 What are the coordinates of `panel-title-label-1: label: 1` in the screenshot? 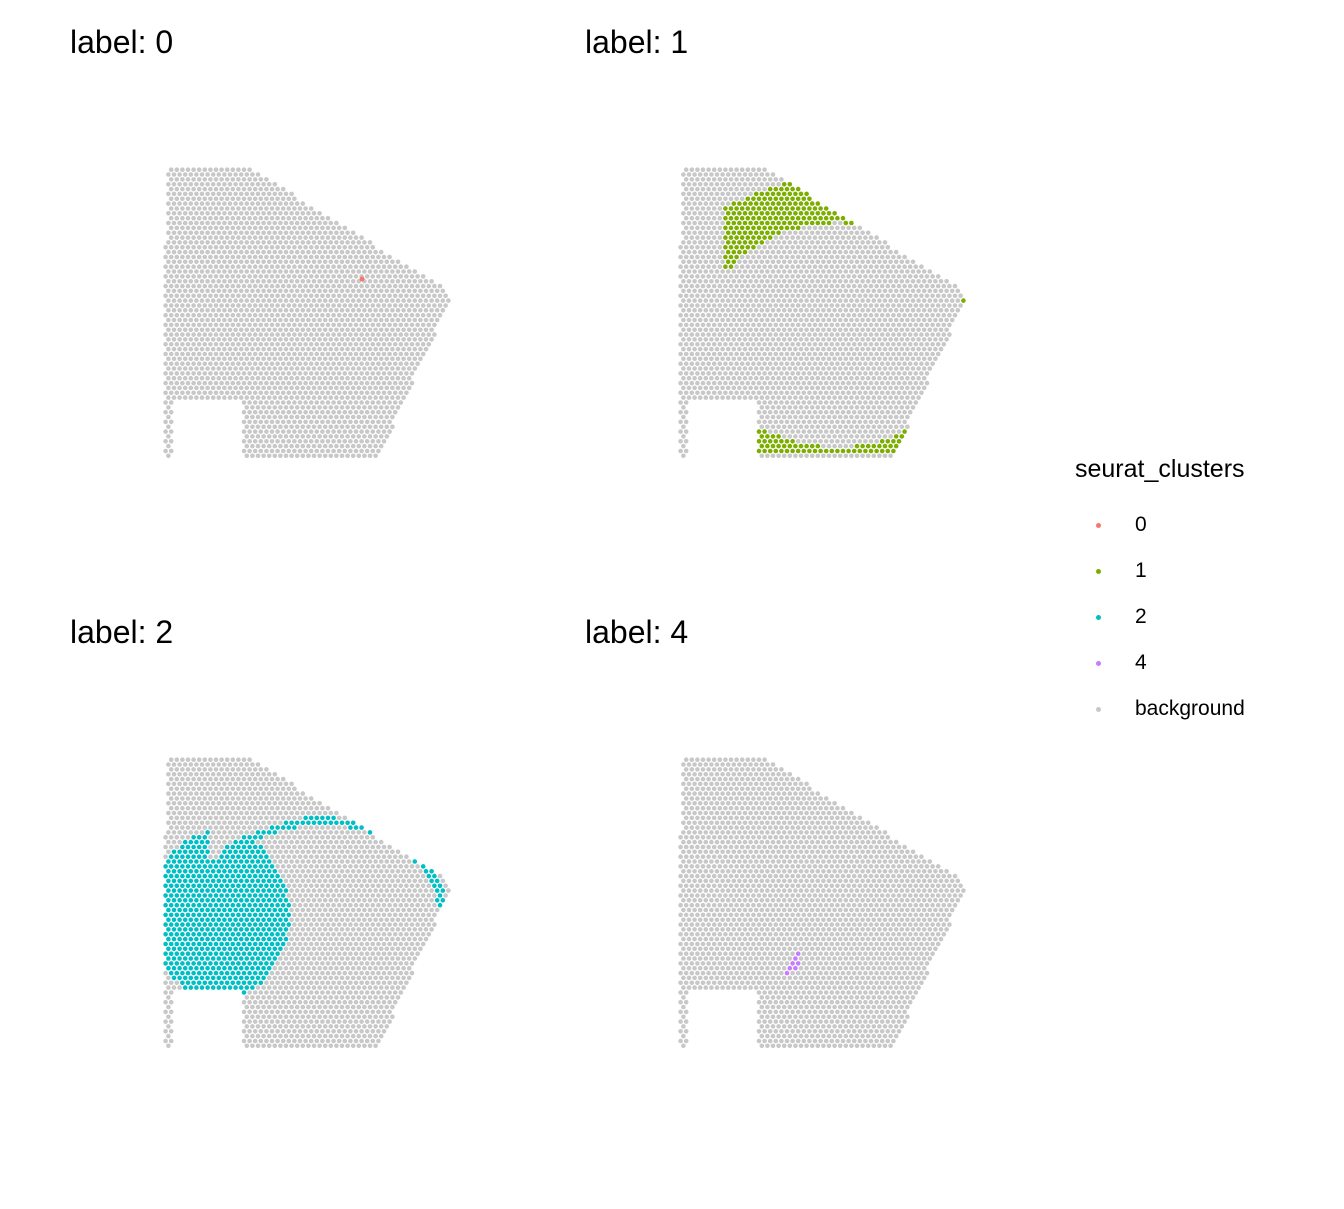 It's located at (637, 42).